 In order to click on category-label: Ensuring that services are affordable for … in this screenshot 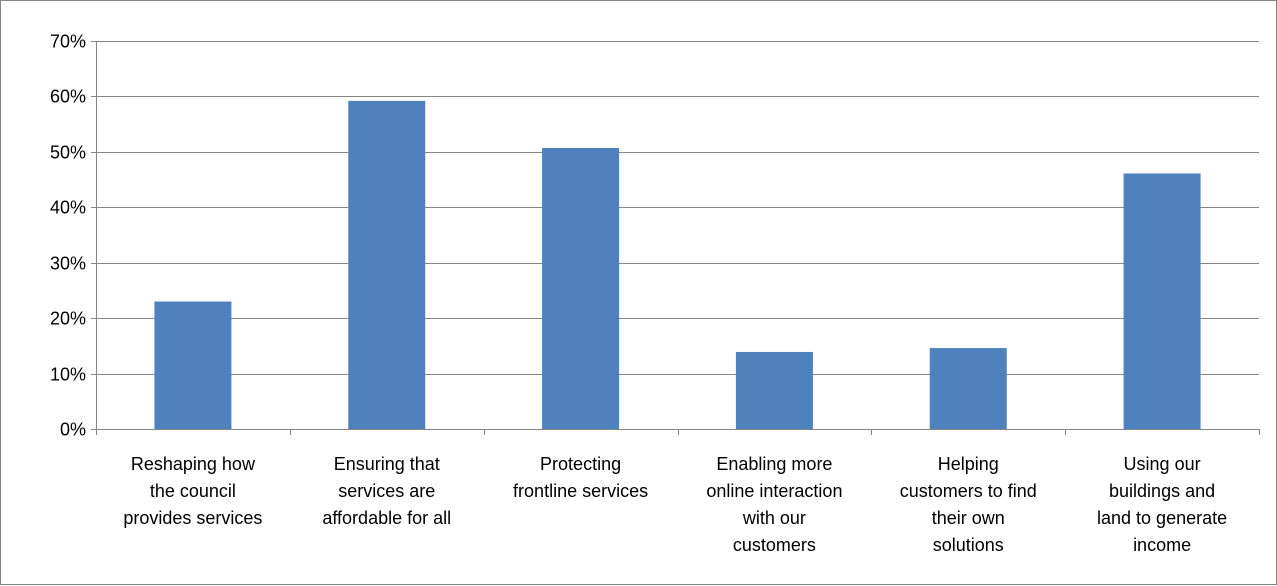, I will do `click(386, 491)`.